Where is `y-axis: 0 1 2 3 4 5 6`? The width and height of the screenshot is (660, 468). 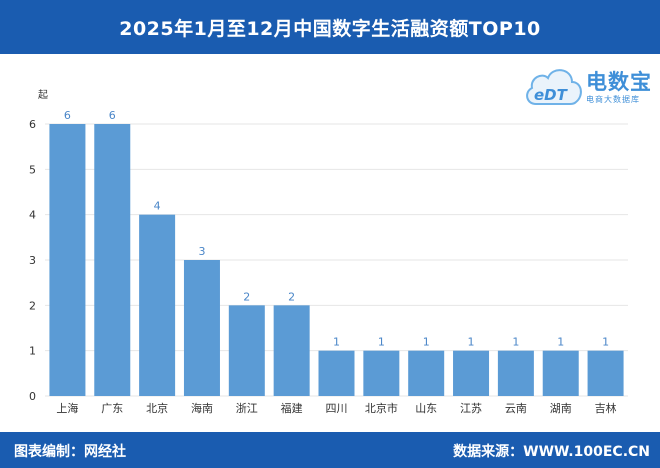 y-axis: 0 1 2 3 4 5 6 is located at coordinates (32, 260).